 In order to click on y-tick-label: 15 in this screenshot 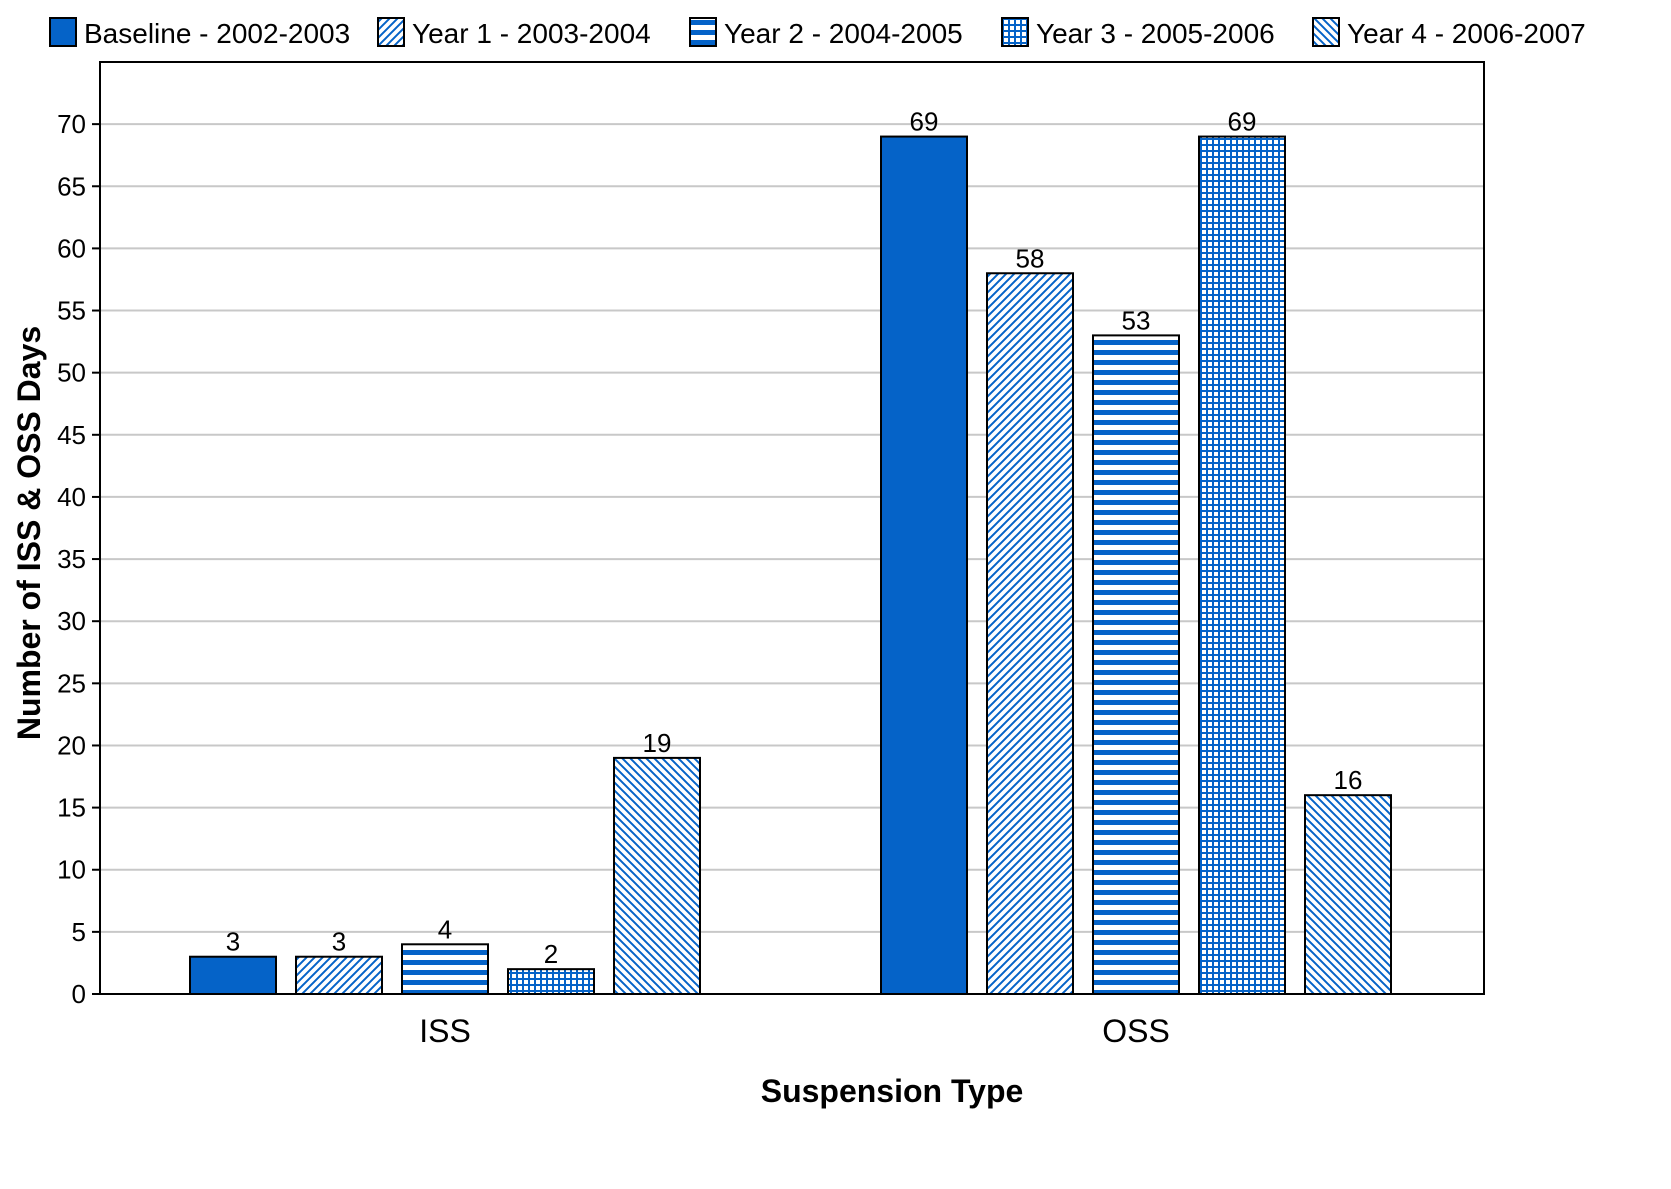, I will do `click(71, 808)`.